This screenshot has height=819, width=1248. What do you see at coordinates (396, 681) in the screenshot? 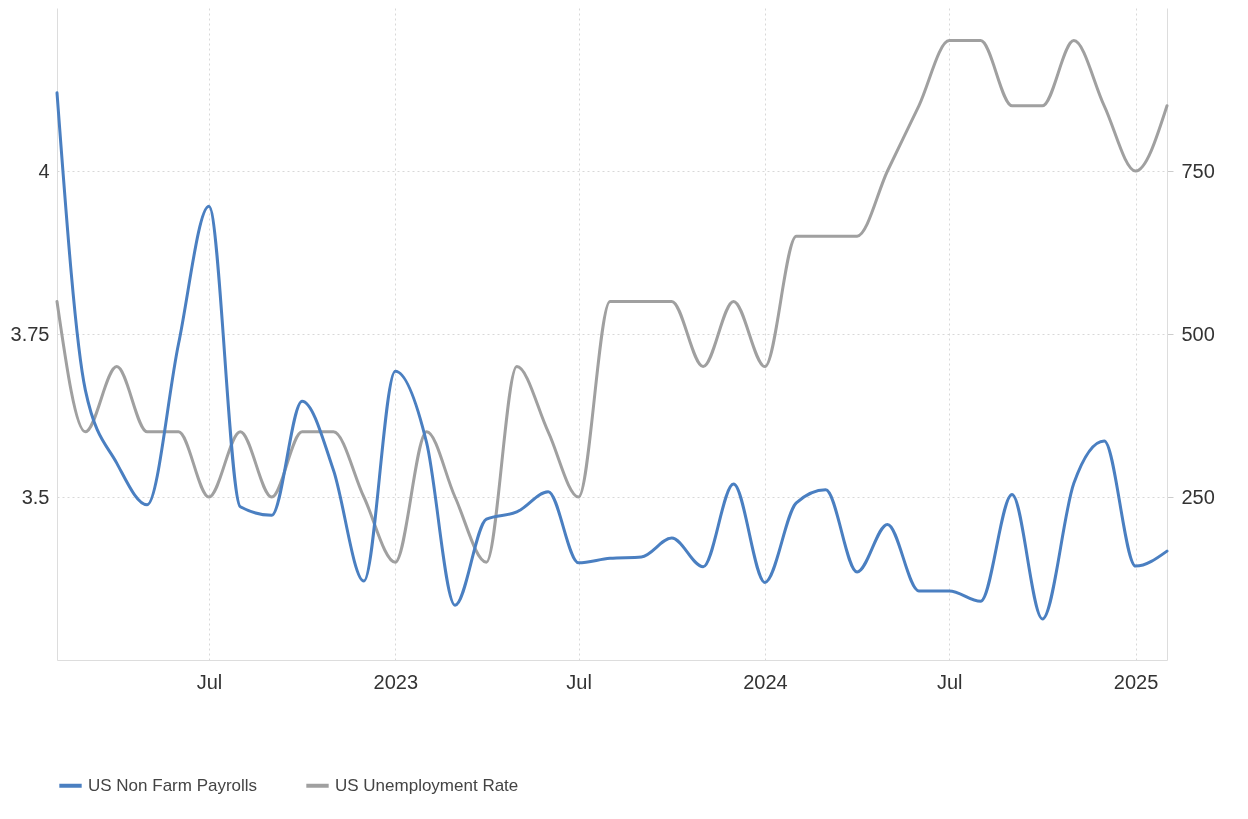
I see `x-tick-label: 2023` at bounding box center [396, 681].